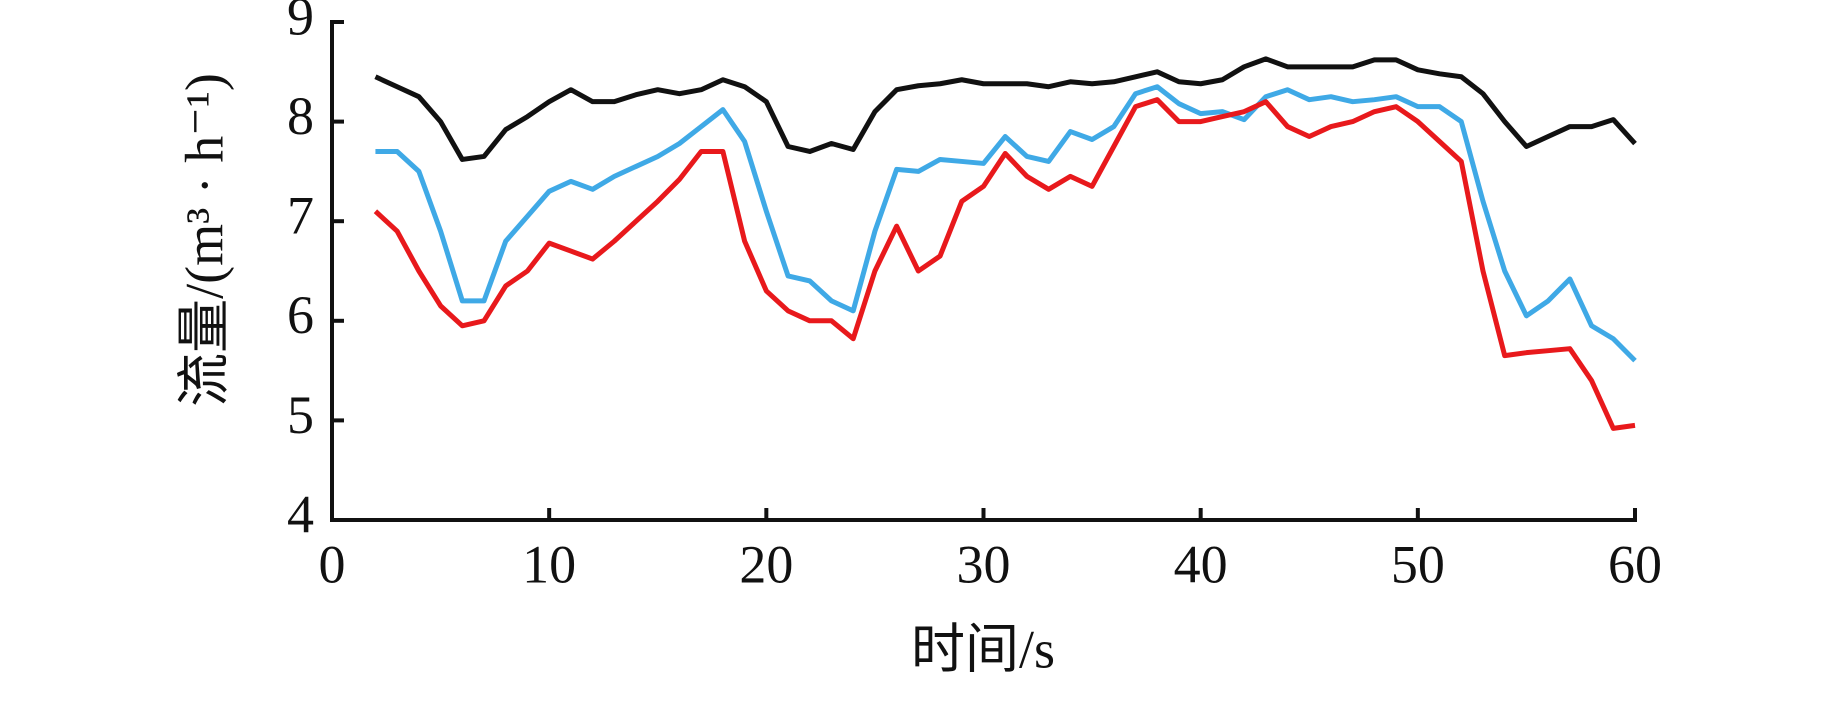 This screenshot has width=1843, height=704. What do you see at coordinates (766, 564) in the screenshot?
I see `x-tick-label: 20` at bounding box center [766, 564].